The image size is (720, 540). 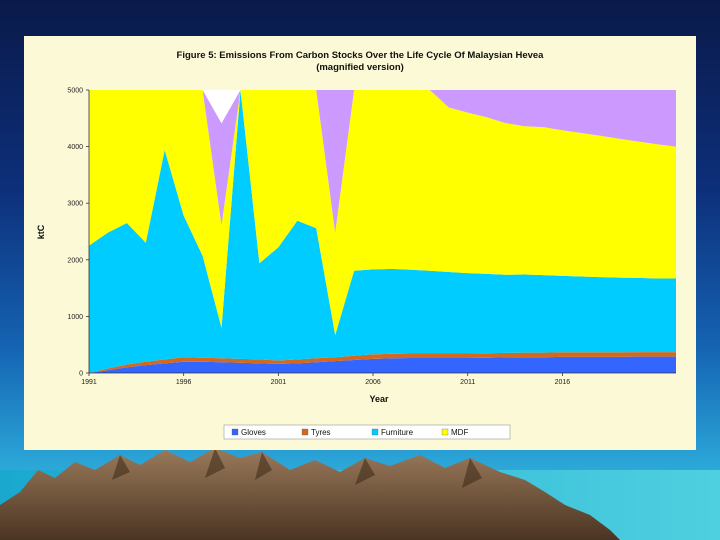 I want to click on legend-label-gloves: Gloves, so click(x=253, y=432).